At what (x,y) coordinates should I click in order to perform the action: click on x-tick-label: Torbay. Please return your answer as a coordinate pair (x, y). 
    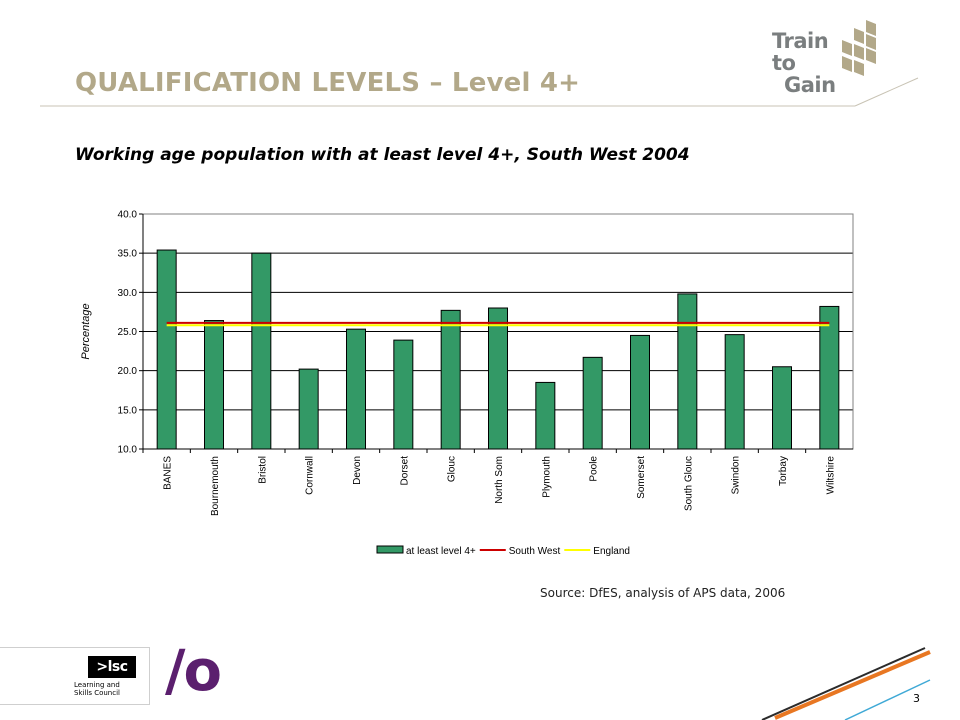
    Looking at the image, I should click on (783, 471).